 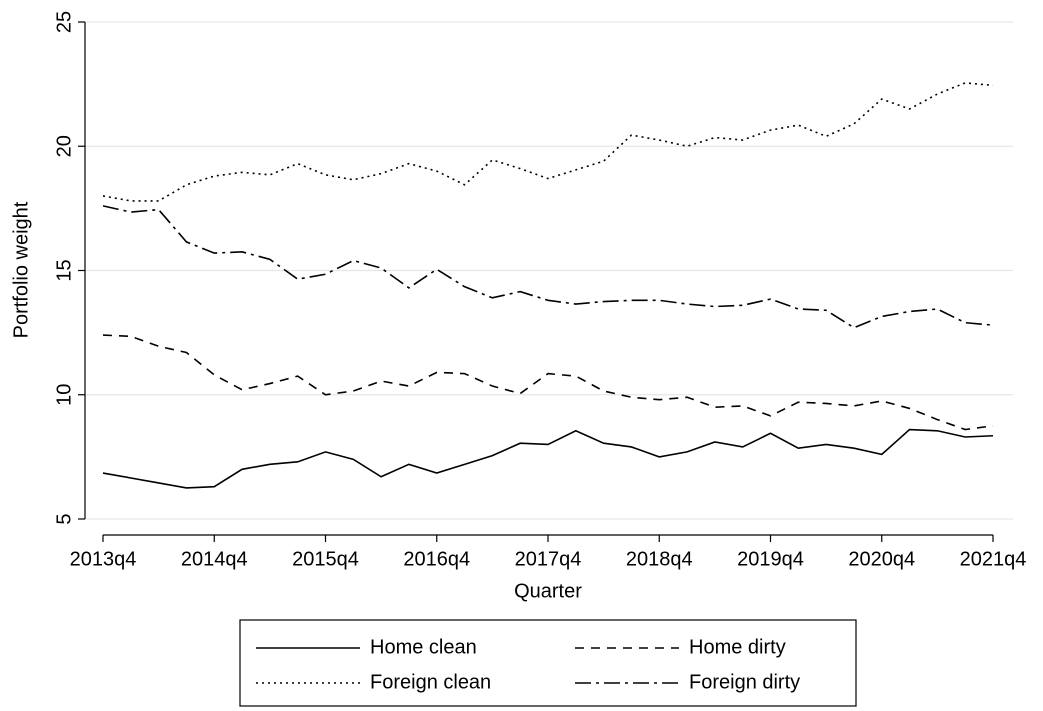 What do you see at coordinates (737, 647) in the screenshot?
I see `legend-label: Home dirty` at bounding box center [737, 647].